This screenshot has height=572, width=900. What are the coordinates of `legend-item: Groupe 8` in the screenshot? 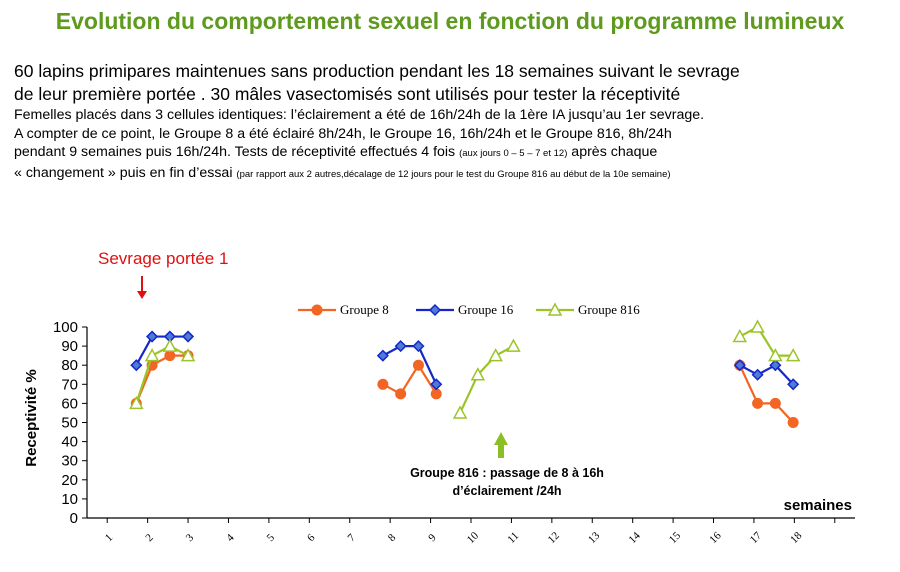 It's located at (343, 309).